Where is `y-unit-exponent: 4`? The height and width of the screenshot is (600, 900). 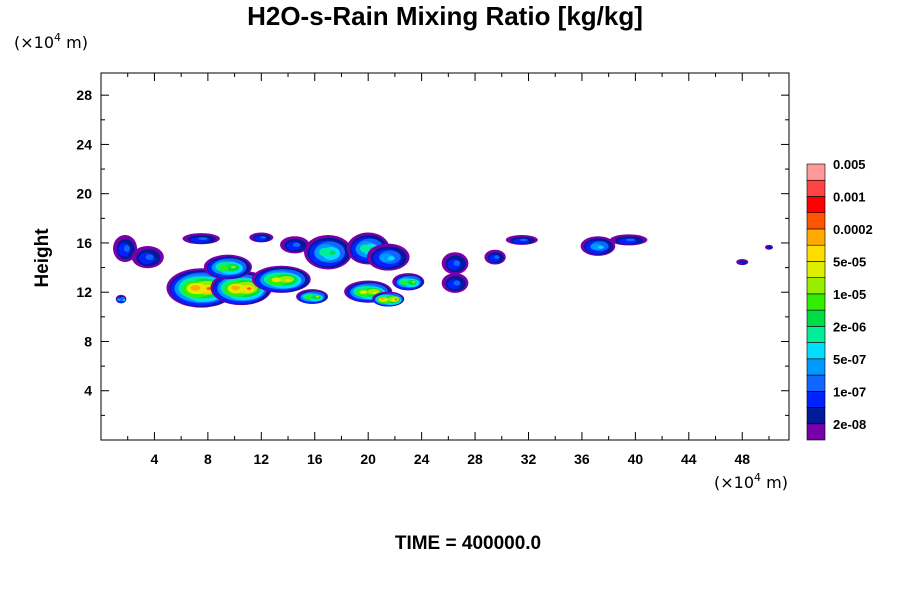 y-unit-exponent: 4 is located at coordinates (57, 37).